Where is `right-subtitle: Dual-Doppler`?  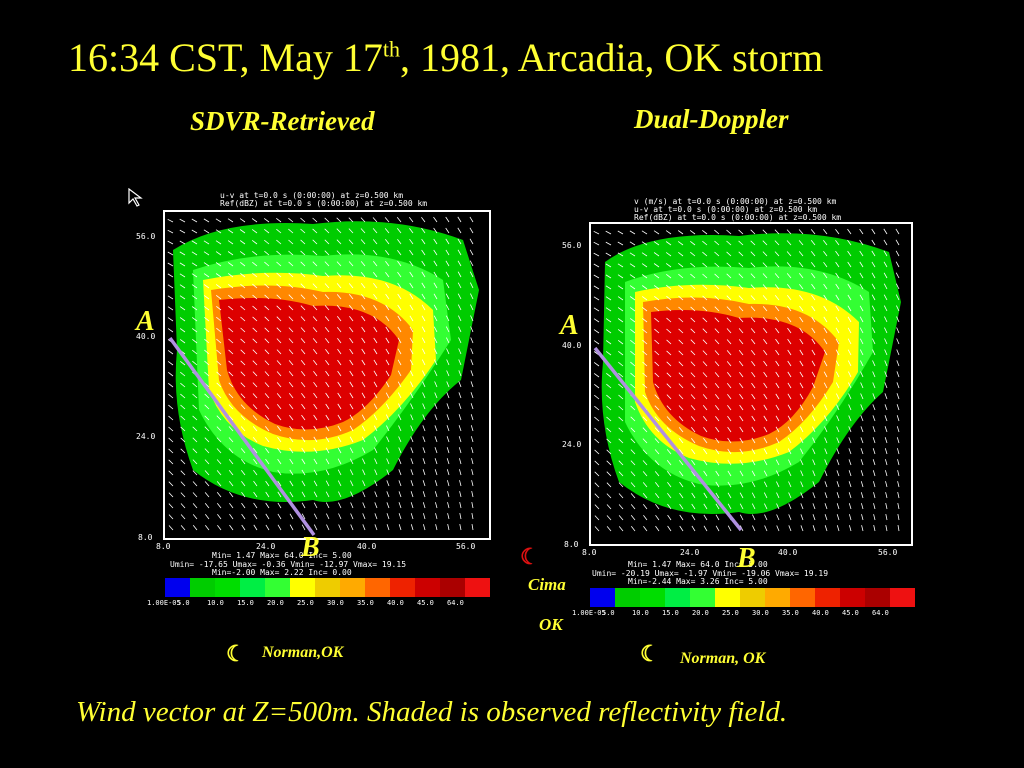 right-subtitle: Dual-Doppler is located at coordinates (711, 119).